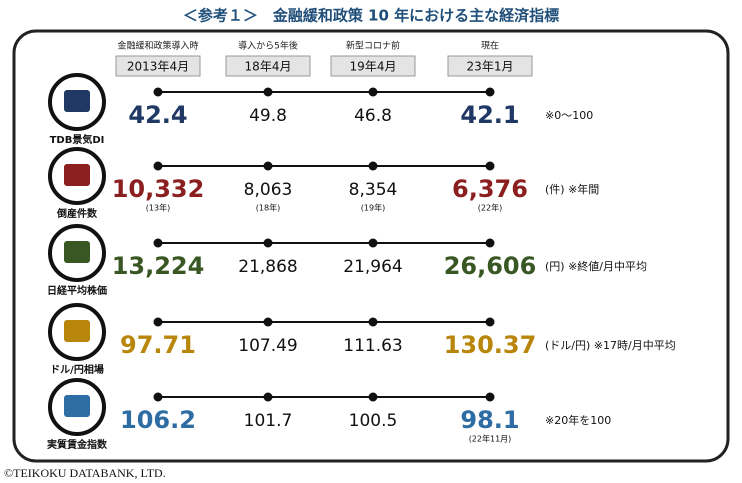  I want to click on column-period: 23年1月, so click(490, 67).